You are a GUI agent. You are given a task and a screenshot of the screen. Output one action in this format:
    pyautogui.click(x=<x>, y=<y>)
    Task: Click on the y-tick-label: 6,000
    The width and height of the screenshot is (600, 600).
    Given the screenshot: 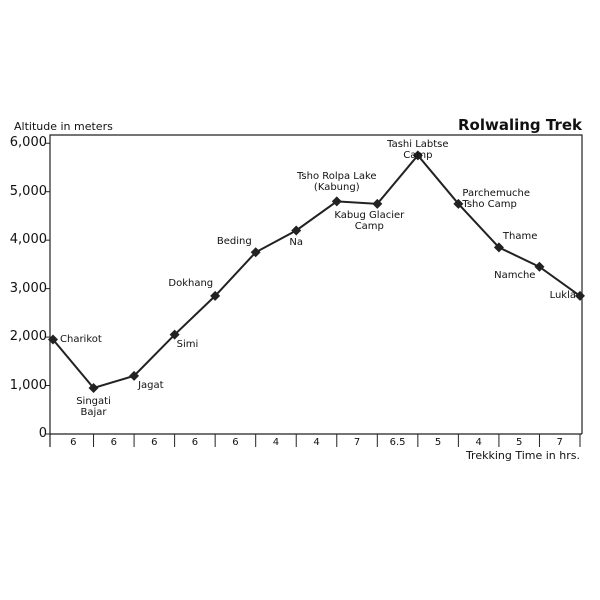 What is the action you would take?
    pyautogui.click(x=28, y=143)
    